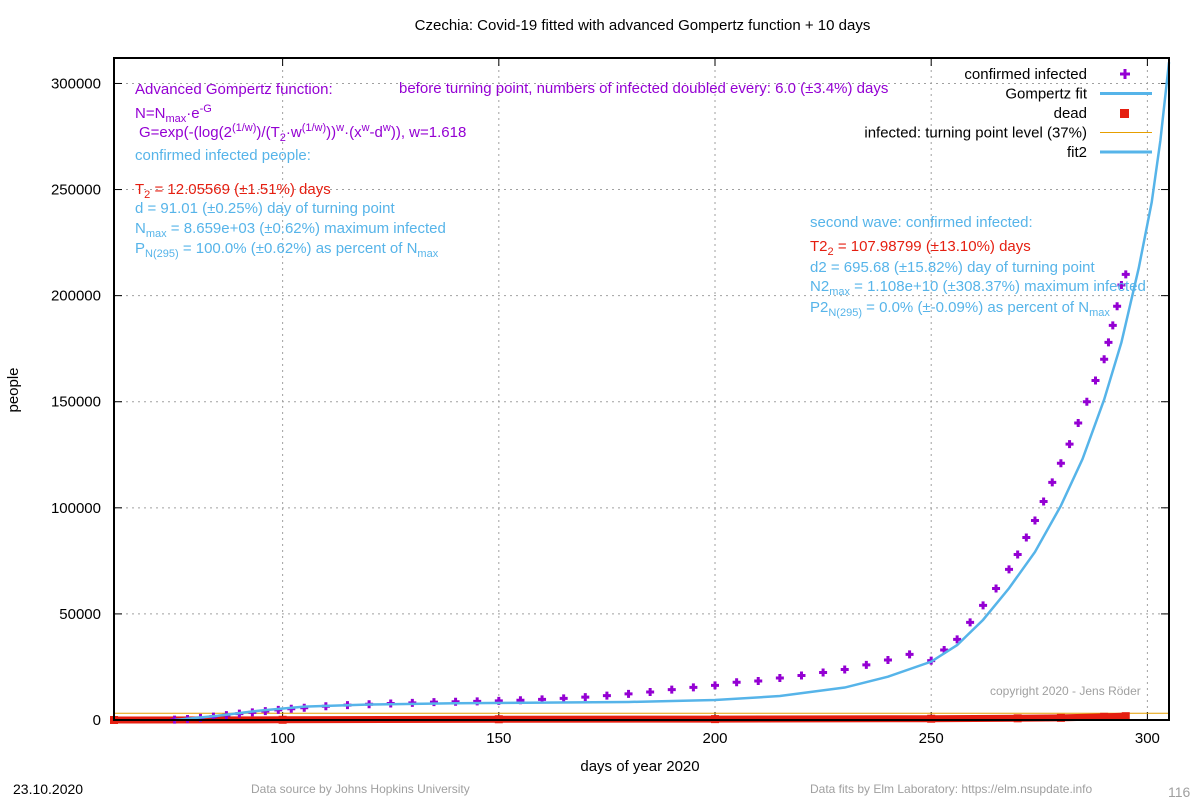  Describe the element at coordinates (498, 738) in the screenshot. I see `x-tick-label: 150` at that location.